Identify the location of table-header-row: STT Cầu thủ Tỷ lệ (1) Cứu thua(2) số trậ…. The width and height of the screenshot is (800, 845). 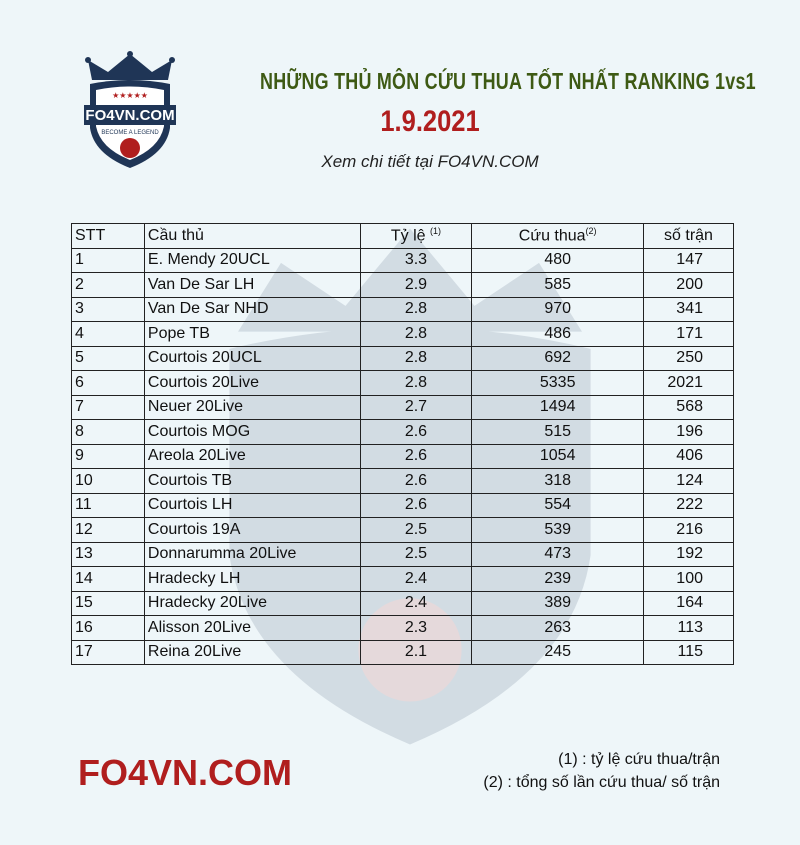
(402, 236).